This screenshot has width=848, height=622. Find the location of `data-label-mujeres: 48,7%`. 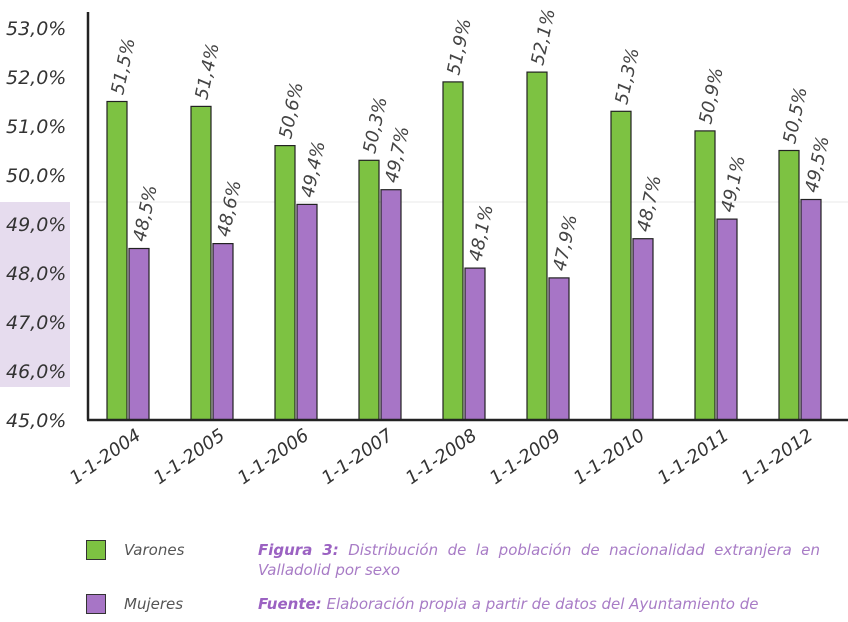

data-label-mujeres: 48,7% is located at coordinates (649, 203).